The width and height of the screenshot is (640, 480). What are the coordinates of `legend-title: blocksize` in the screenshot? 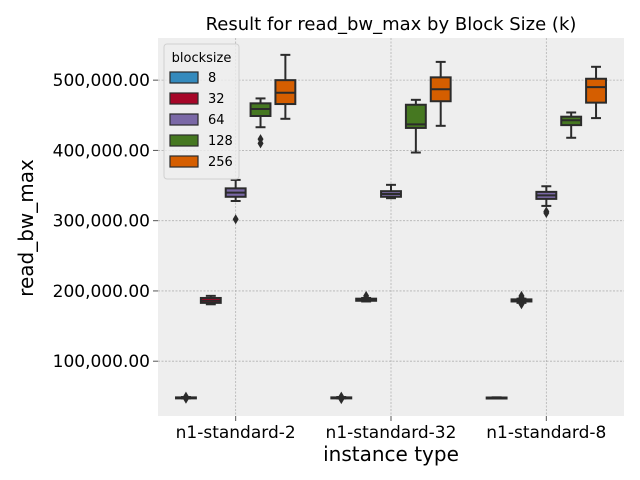 It's located at (202, 58).